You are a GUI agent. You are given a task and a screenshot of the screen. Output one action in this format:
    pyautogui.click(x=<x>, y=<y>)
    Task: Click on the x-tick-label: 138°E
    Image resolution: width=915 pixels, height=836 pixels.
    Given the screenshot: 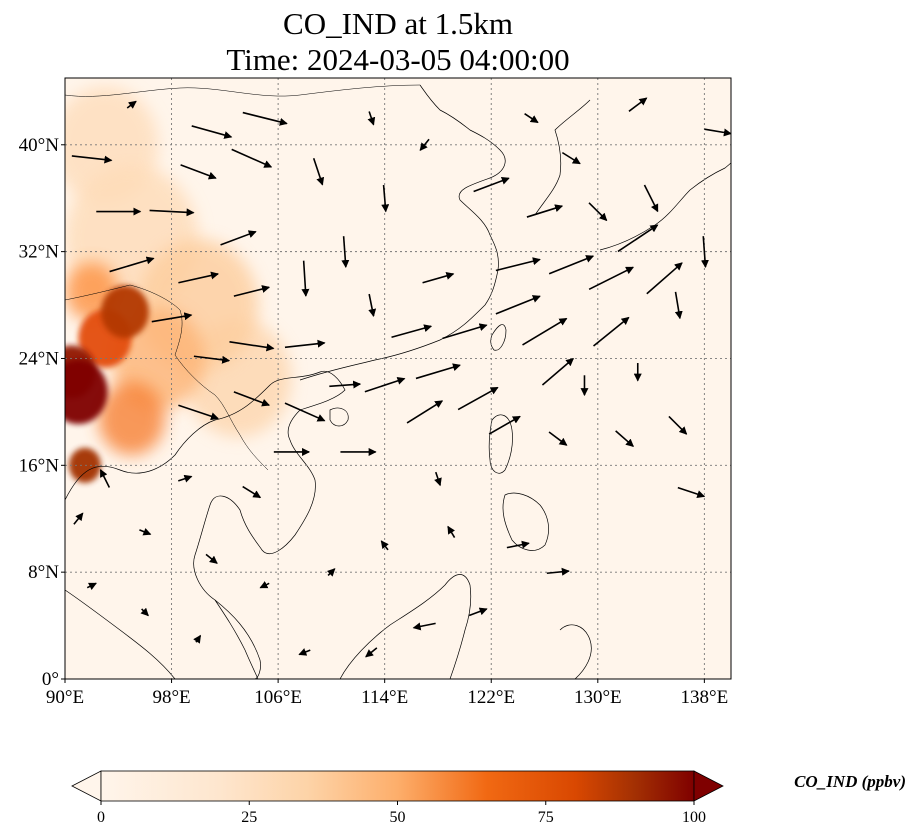 What is the action you would take?
    pyautogui.click(x=705, y=697)
    